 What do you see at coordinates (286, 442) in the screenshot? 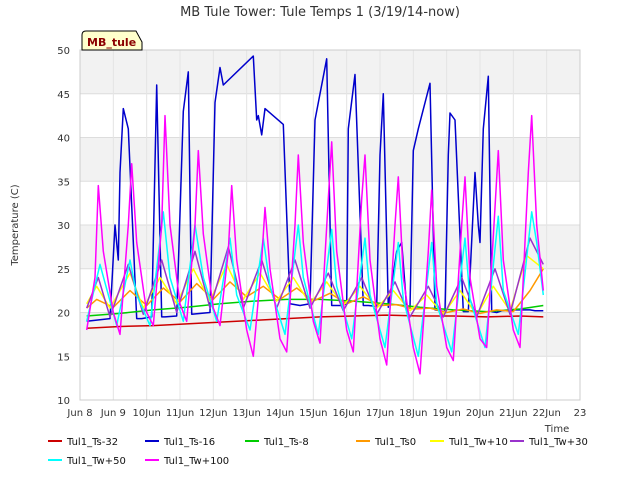
I see `legend-label: Tul1_Ts-8` at bounding box center [286, 442].